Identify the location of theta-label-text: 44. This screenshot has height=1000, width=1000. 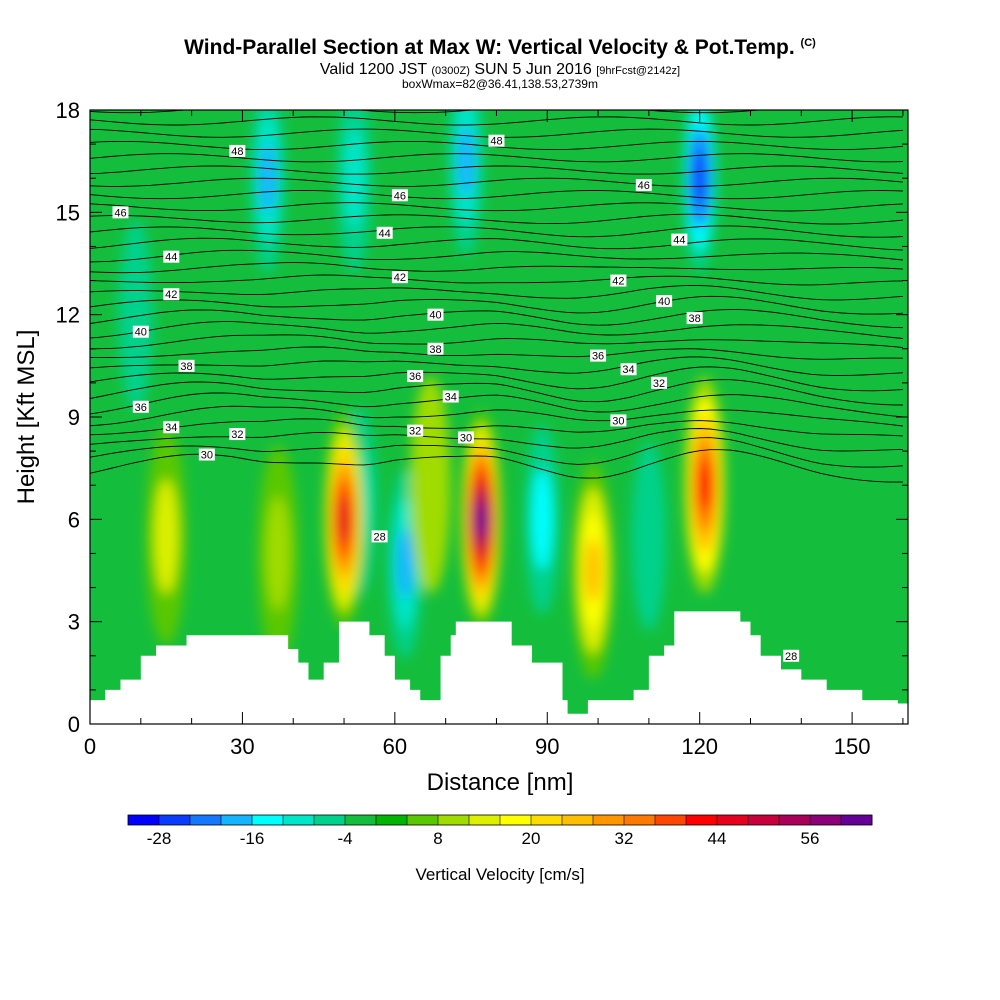
(385, 234).